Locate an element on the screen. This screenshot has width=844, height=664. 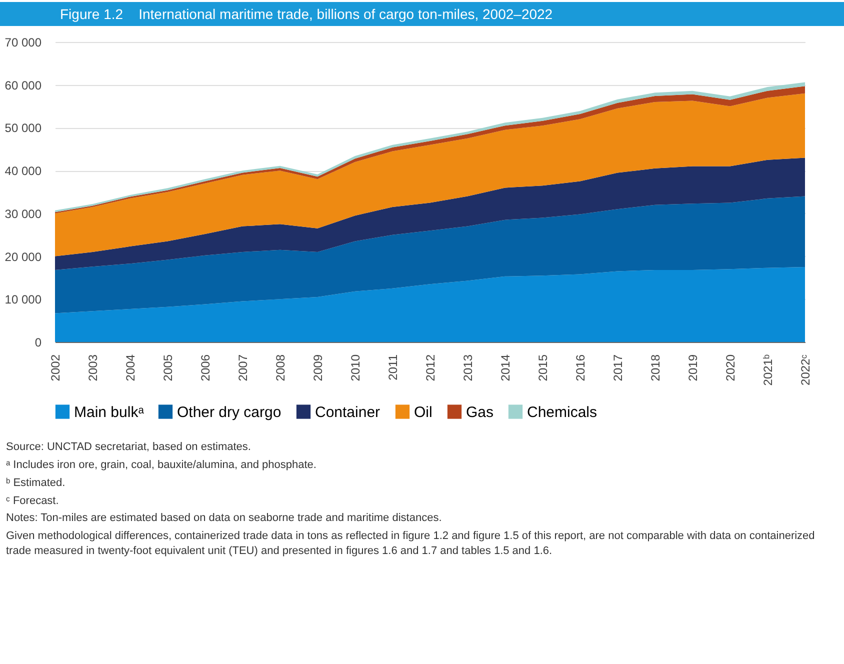
x-tick-label: 2013 is located at coordinates (468, 368).